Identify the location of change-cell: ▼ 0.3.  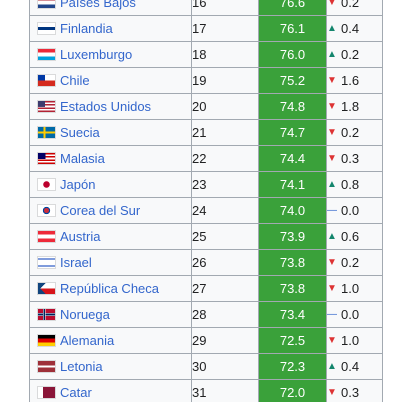
(354, 390).